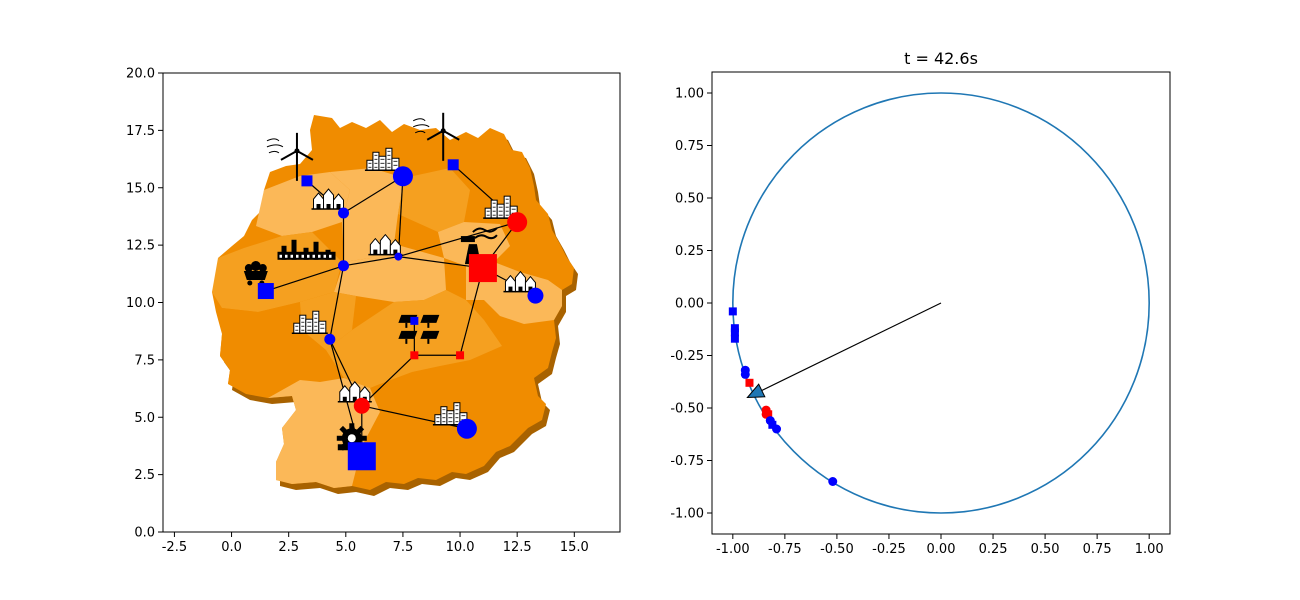 The height and width of the screenshot is (600, 1300). I want to click on x-tick: 15.0, so click(574, 543).